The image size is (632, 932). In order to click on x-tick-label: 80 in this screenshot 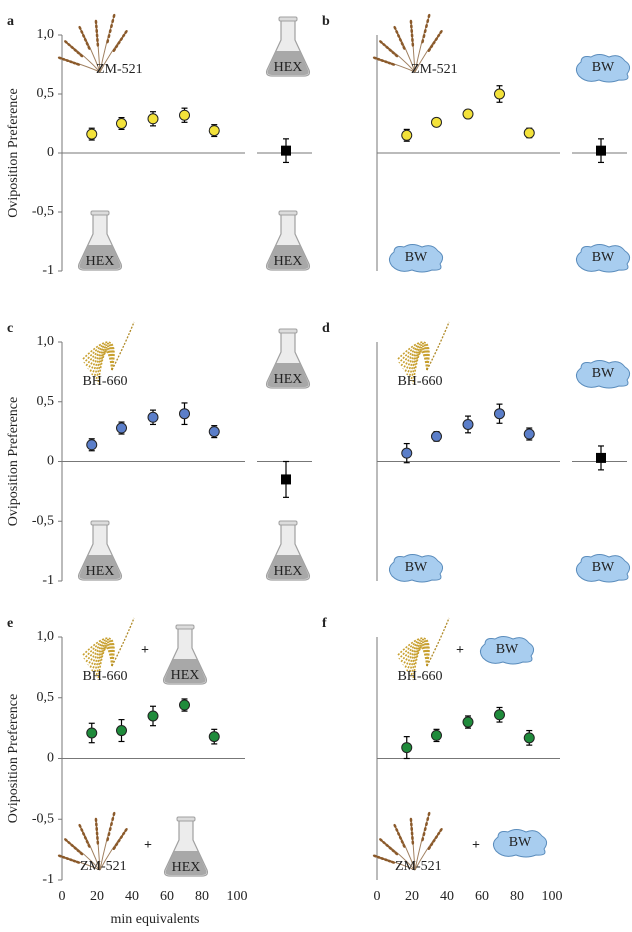, I will do `click(202, 896)`.